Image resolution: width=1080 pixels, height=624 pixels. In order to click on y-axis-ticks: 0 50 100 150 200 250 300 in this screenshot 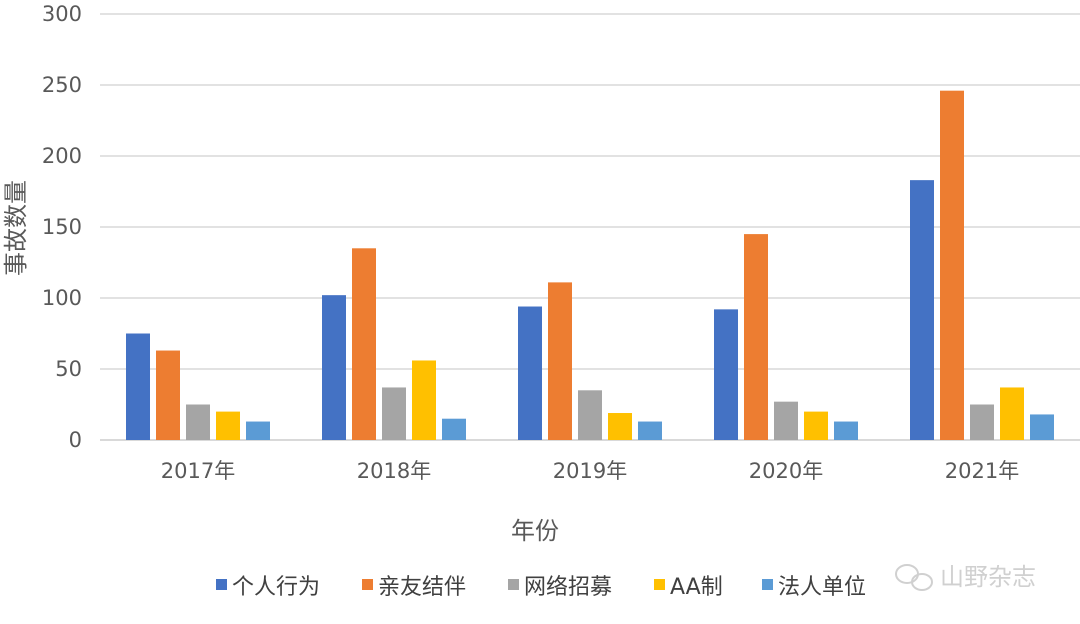, I will do `click(62, 227)`.